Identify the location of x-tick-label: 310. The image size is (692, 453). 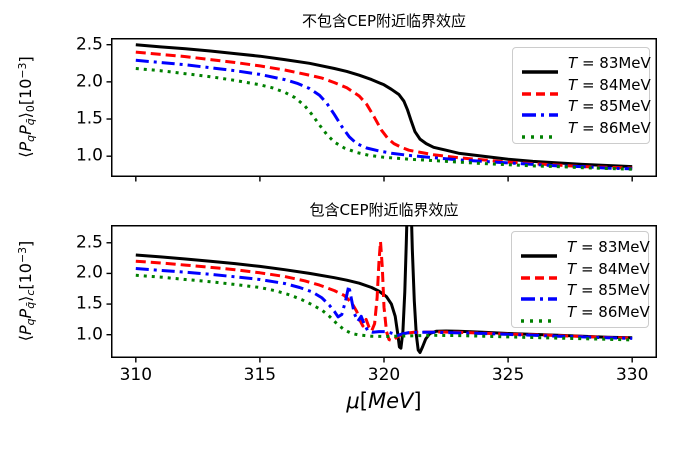
(136, 375).